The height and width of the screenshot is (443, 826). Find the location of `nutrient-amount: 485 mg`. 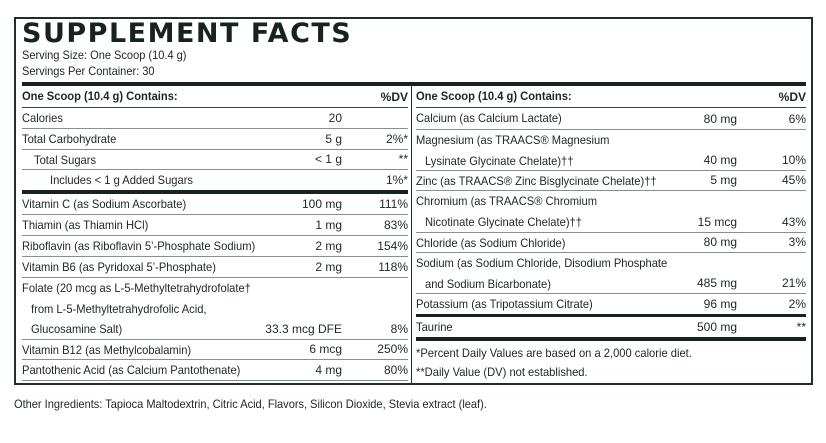

nutrient-amount: 485 mg is located at coordinates (716, 283).